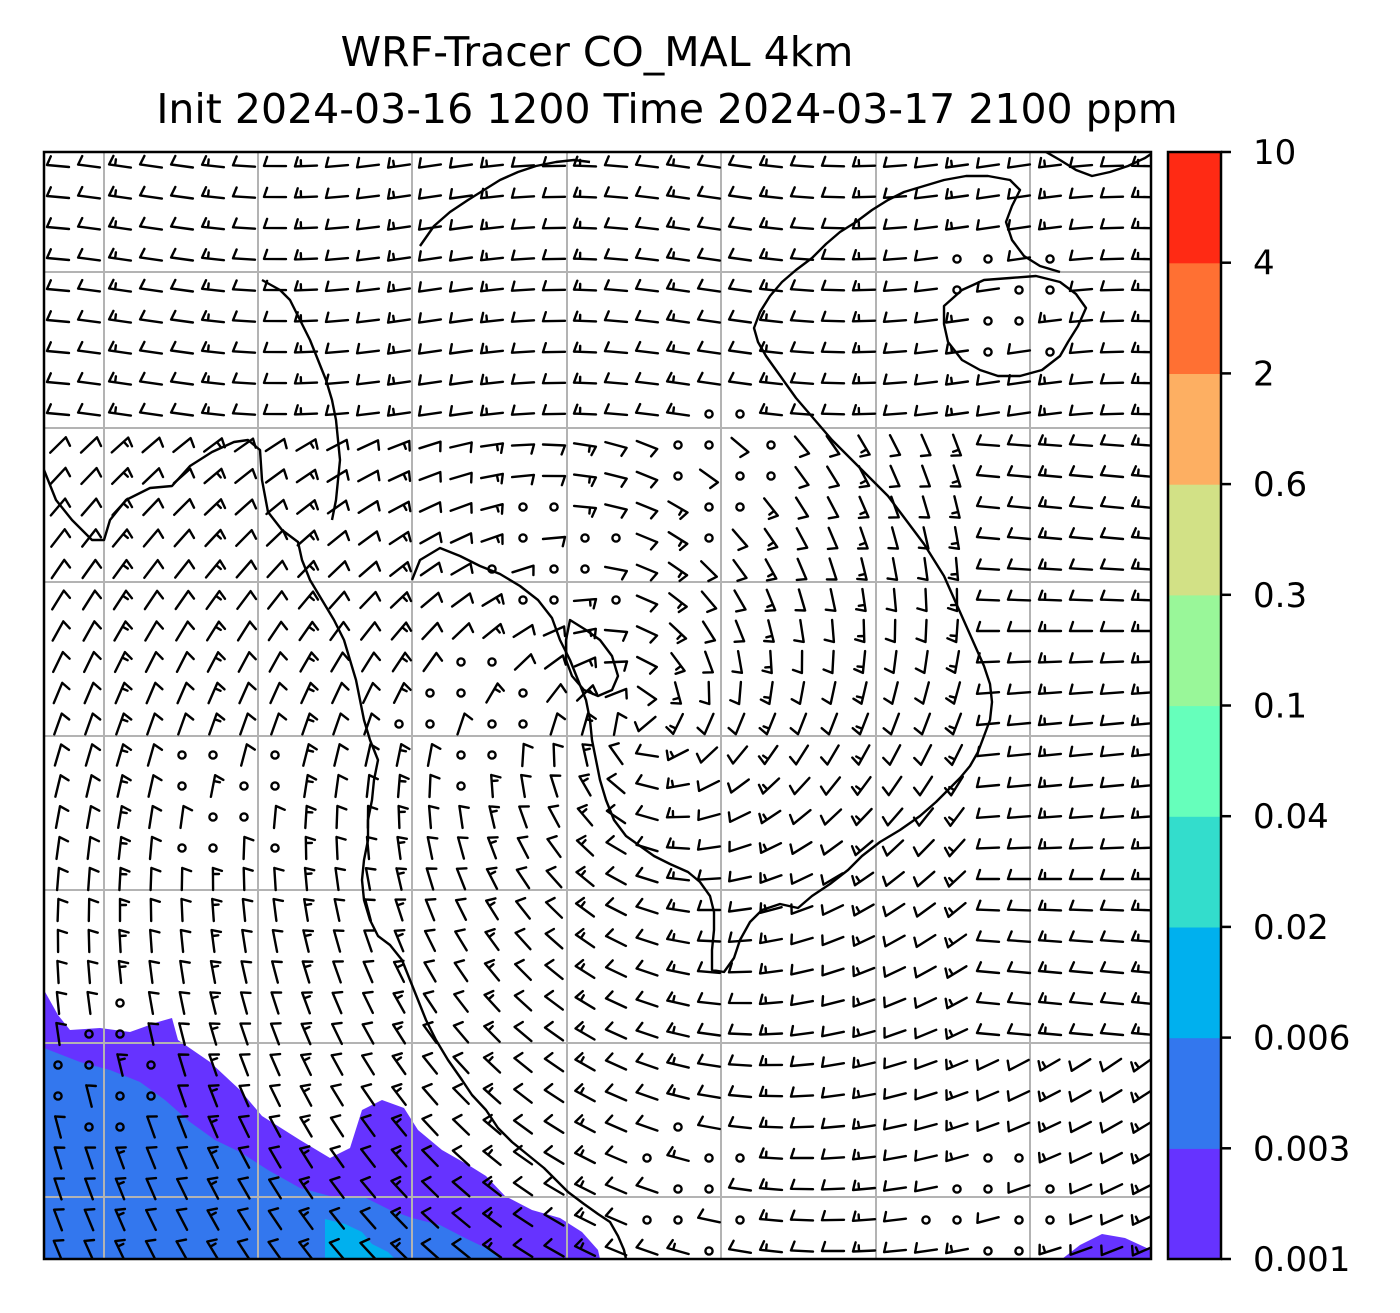 This screenshot has height=1313, width=1400. What do you see at coordinates (1280, 596) in the screenshot?
I see `colorbar-tick-label: 0.3` at bounding box center [1280, 596].